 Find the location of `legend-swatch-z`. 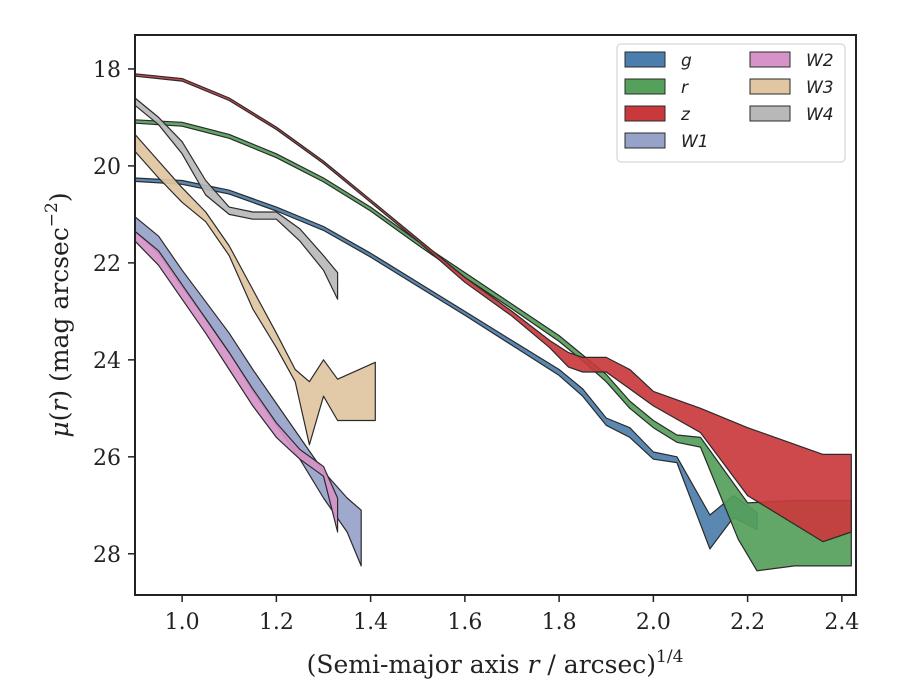

legend-swatch-z is located at coordinates (645, 113).